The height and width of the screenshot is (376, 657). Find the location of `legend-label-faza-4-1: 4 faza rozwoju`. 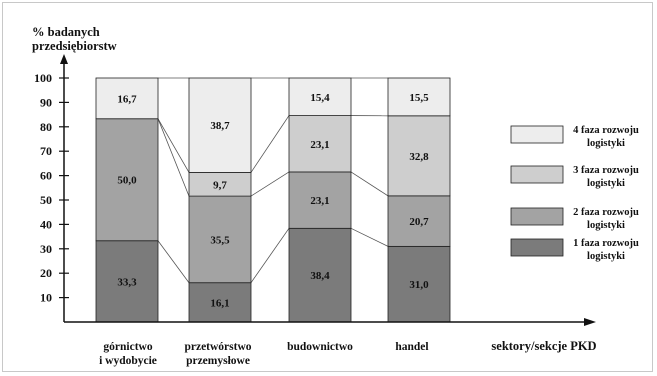

legend-label-faza-4-1: 4 faza rozwoju is located at coordinates (606, 130).